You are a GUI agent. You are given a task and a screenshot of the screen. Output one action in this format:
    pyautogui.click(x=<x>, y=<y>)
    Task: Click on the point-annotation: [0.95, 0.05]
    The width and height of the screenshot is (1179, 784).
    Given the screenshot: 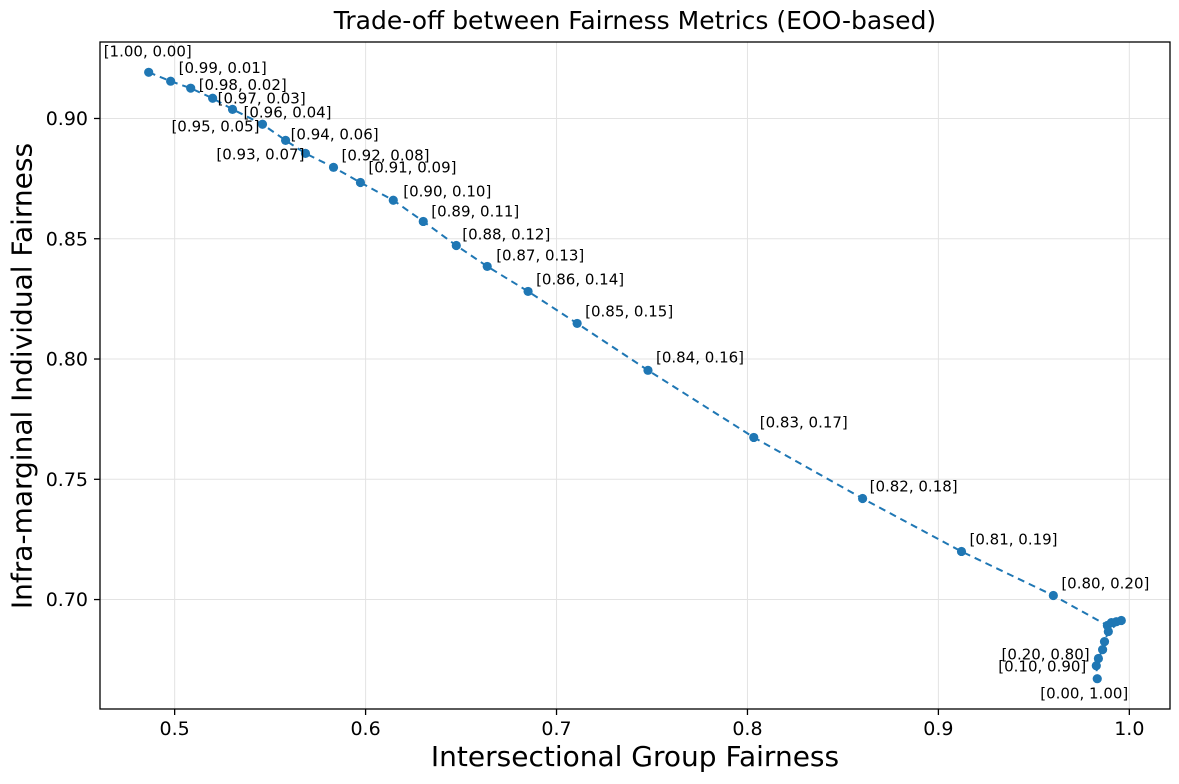 What is the action you would take?
    pyautogui.click(x=215, y=126)
    